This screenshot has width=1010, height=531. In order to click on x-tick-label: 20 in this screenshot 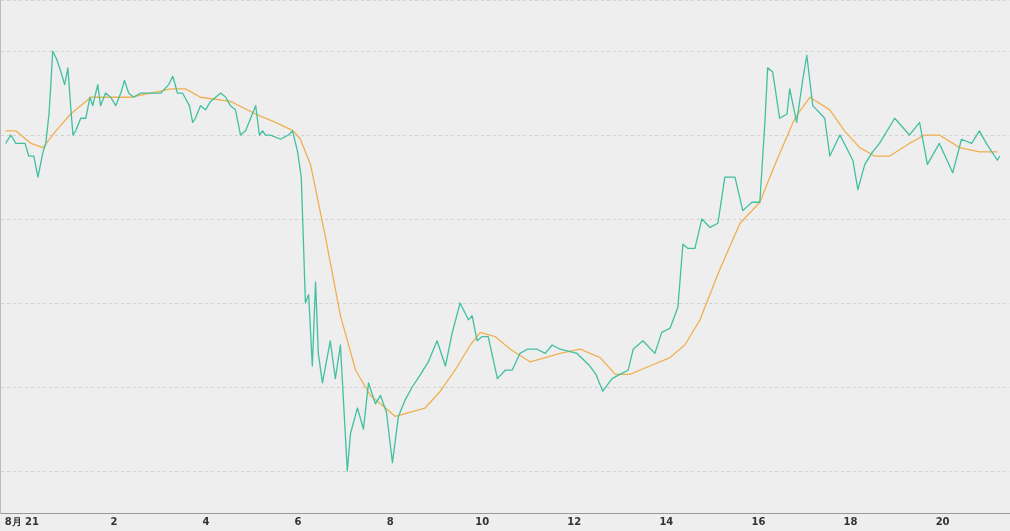, I will do `click(942, 521)`.